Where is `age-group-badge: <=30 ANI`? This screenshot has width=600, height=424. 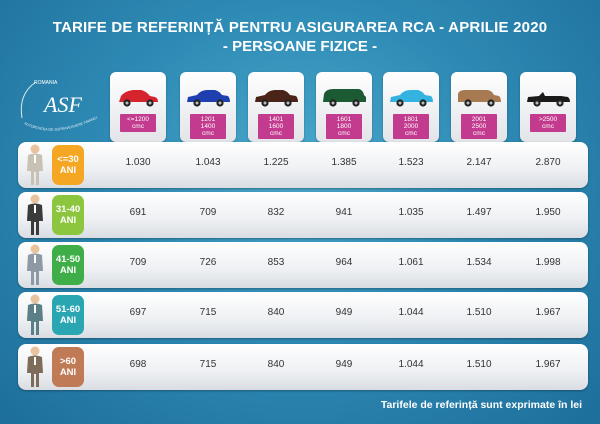 age-group-badge: <=30 ANI is located at coordinates (68, 165).